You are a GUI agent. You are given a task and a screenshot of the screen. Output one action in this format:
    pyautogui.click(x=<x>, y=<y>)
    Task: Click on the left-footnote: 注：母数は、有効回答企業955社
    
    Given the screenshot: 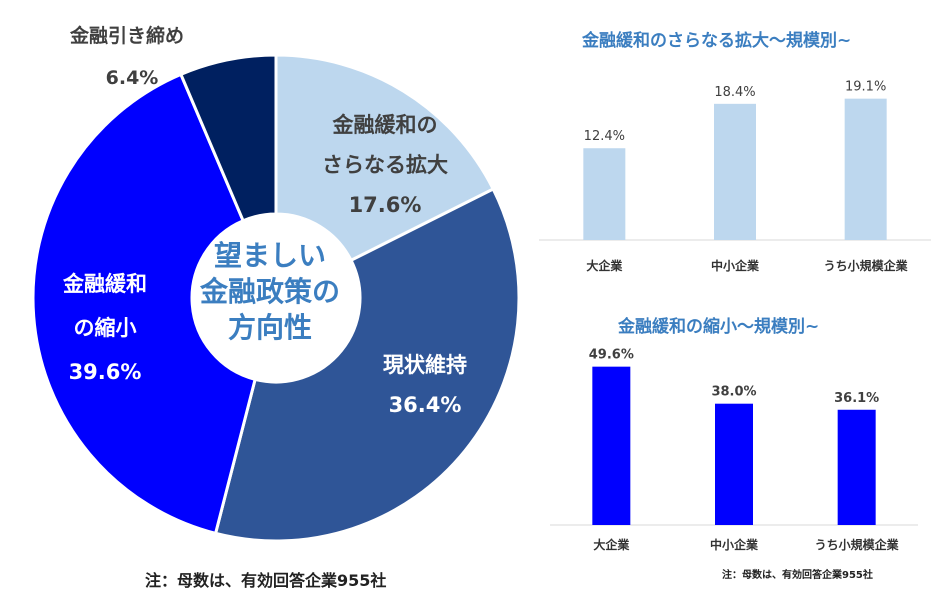 What is the action you would take?
    pyautogui.click(x=266, y=580)
    